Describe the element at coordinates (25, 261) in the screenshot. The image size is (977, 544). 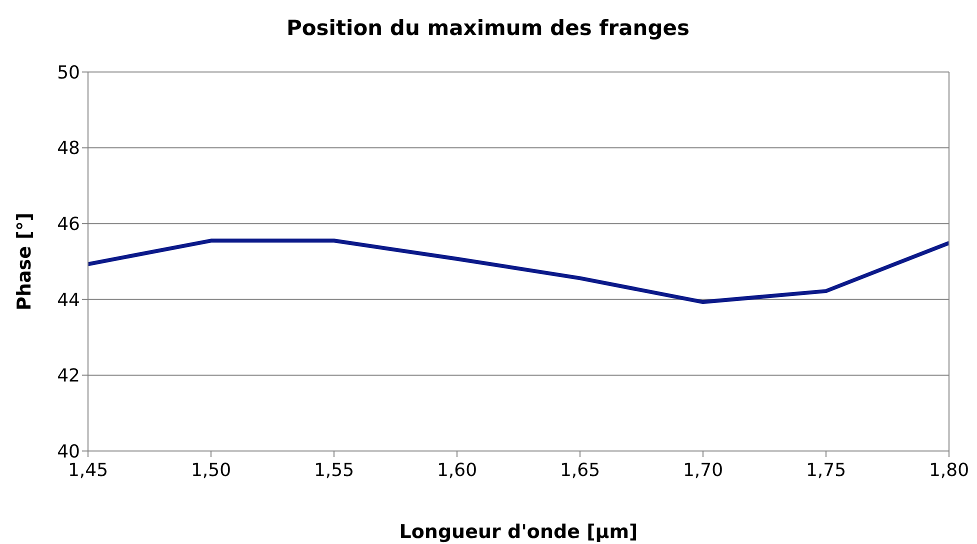
I see `y-axis-title: Phase [°]` at that location.